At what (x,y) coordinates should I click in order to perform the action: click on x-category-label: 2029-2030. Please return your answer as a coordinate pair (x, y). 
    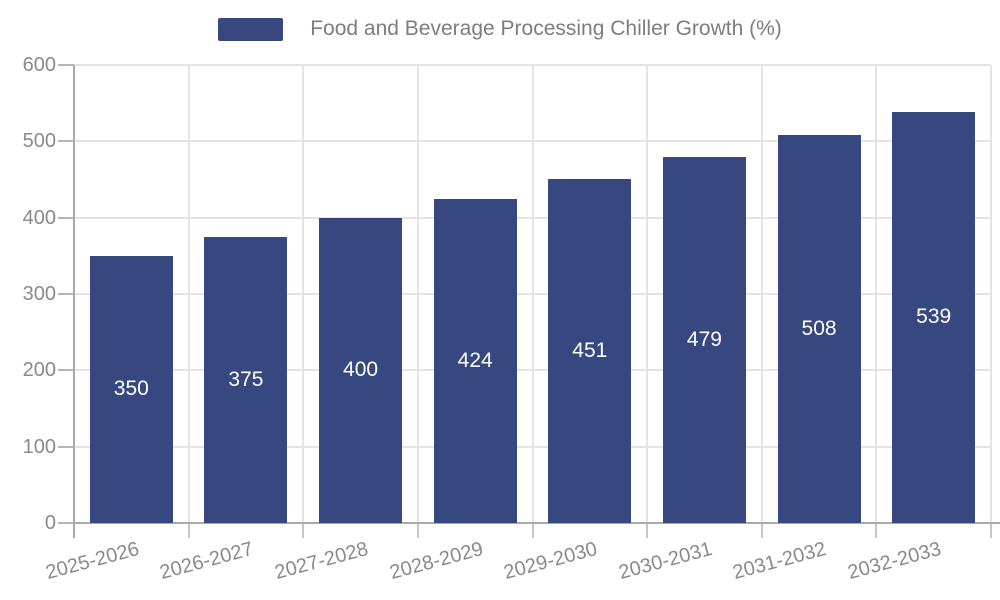
    Looking at the image, I should click on (550, 560).